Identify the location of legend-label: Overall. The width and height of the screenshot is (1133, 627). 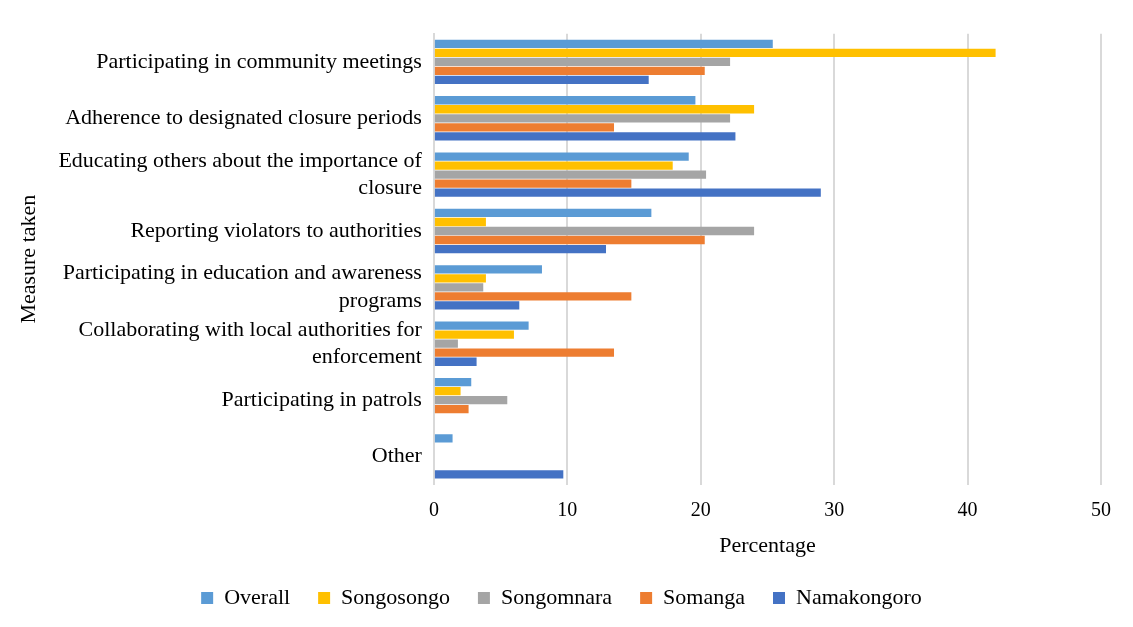
(257, 596).